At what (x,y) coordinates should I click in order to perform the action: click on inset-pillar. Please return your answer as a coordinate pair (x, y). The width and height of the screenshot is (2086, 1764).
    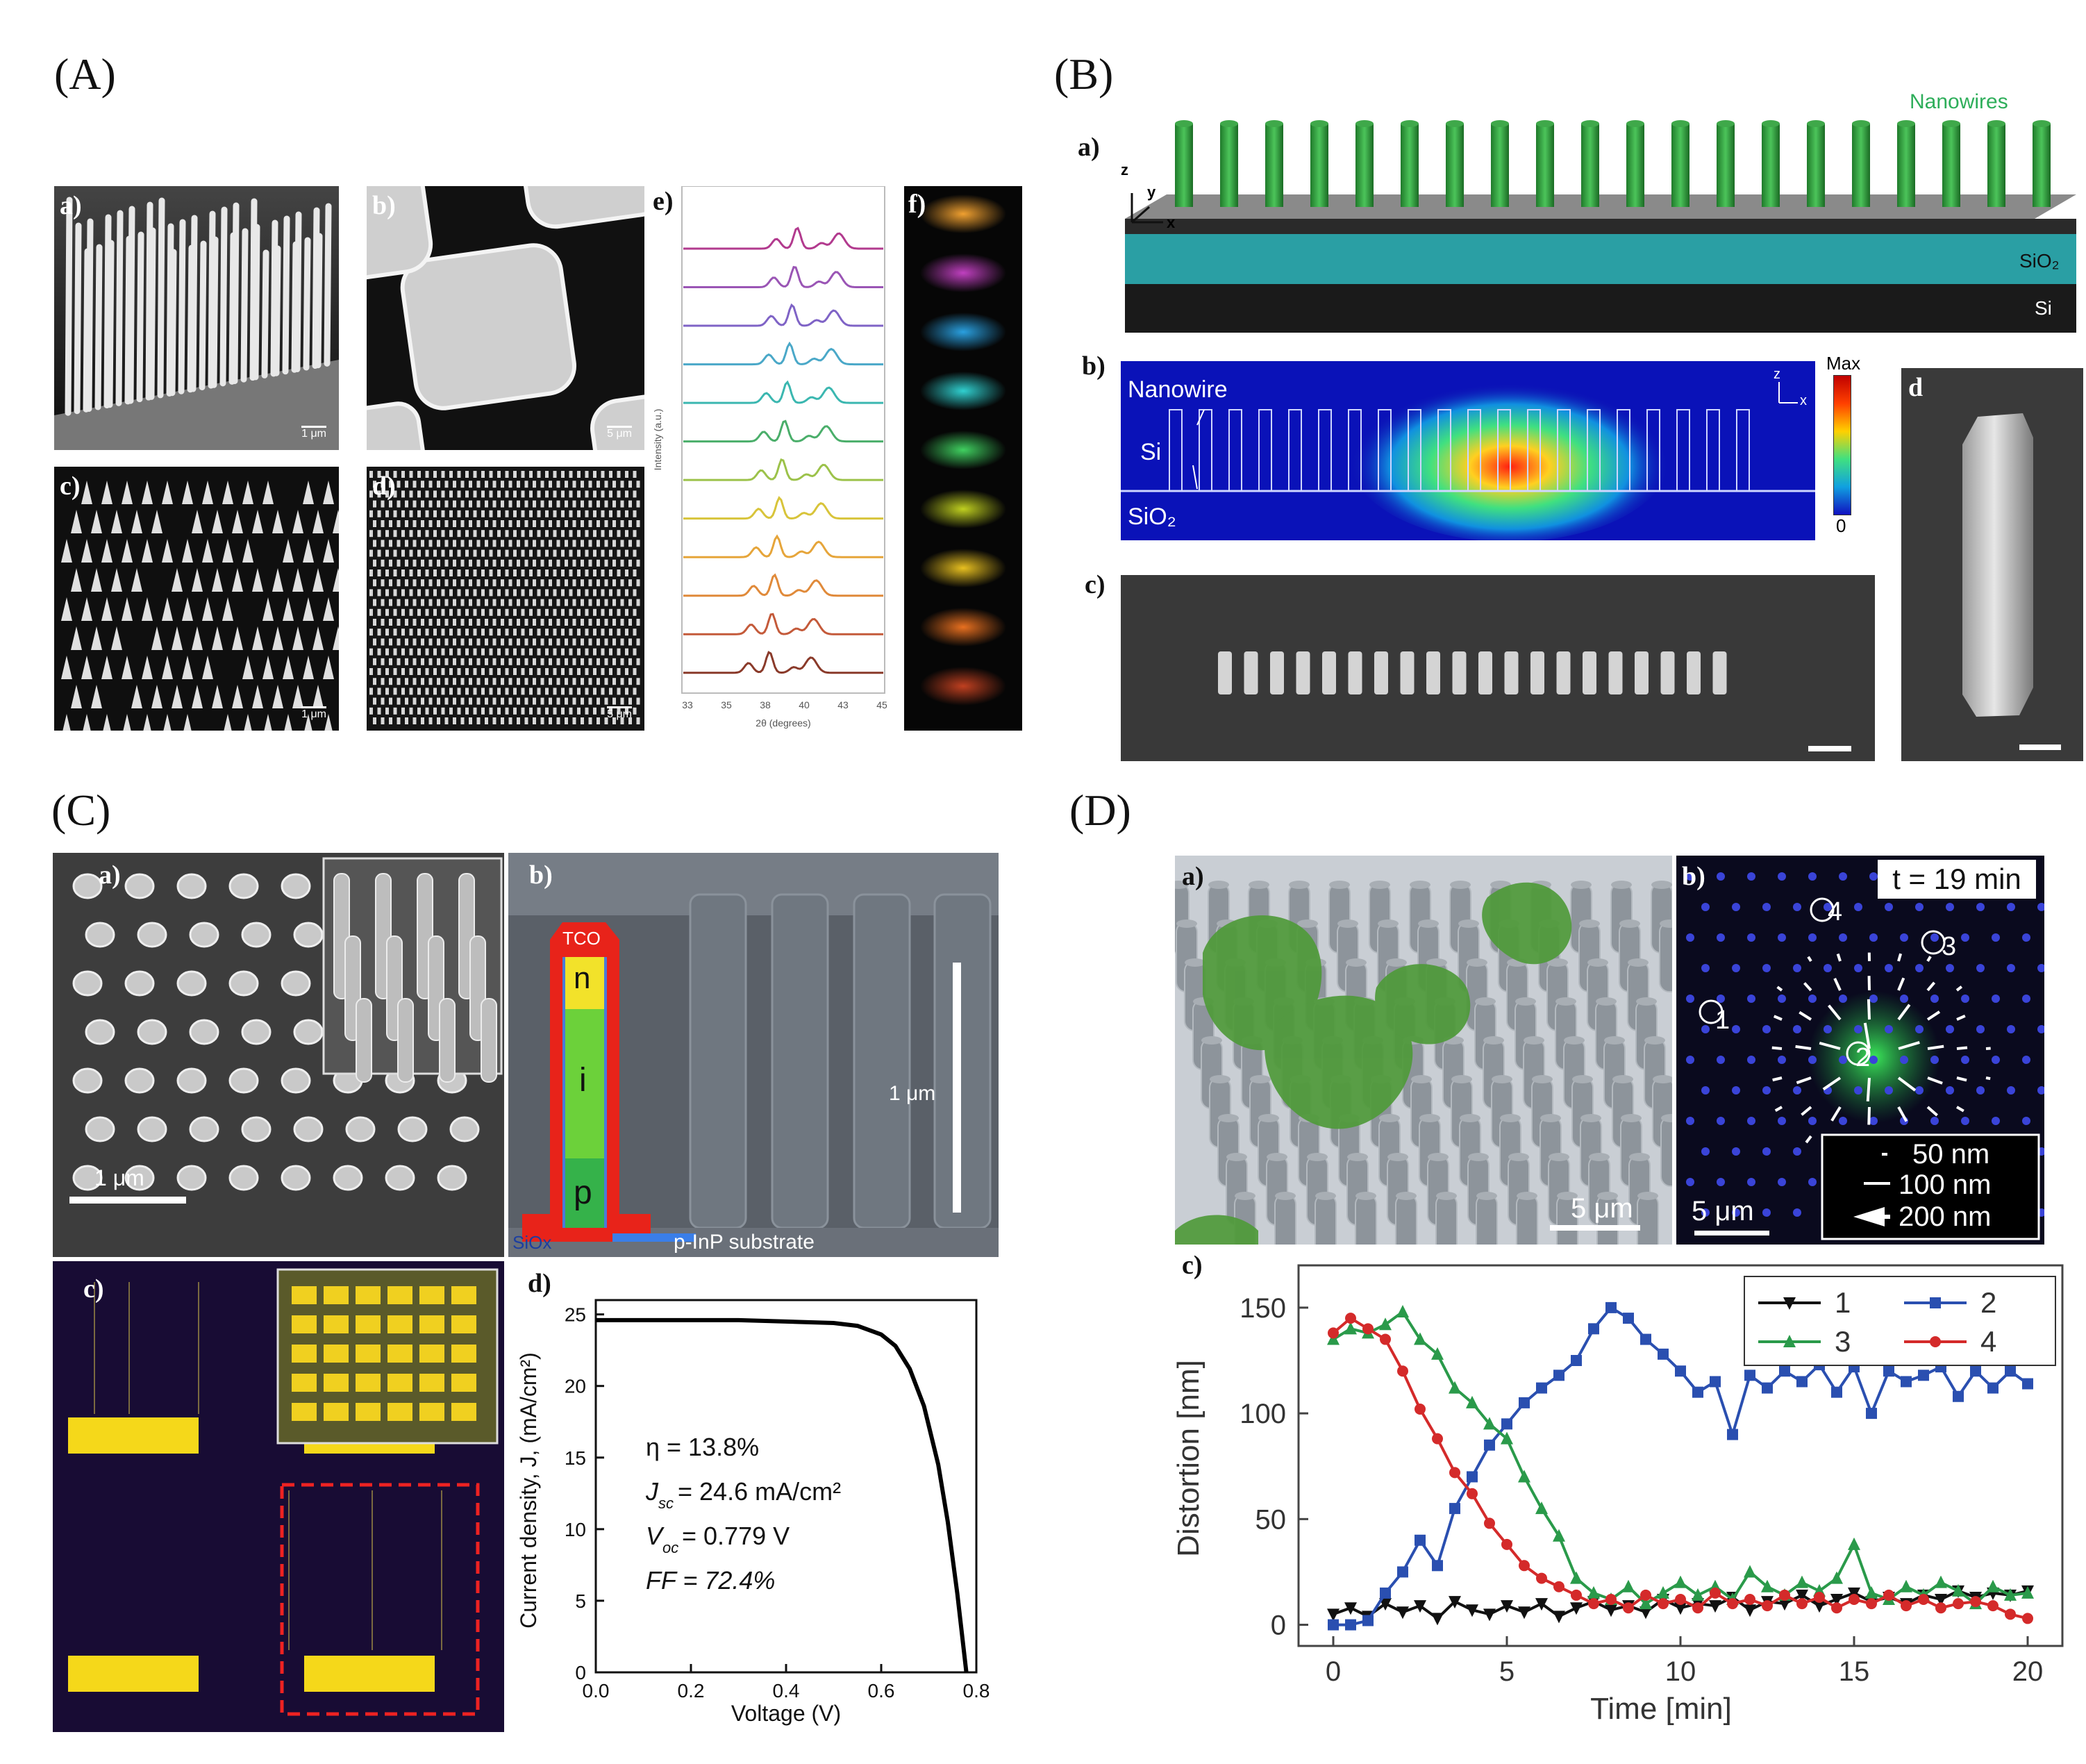
    Looking at the image, I should click on (447, 1040).